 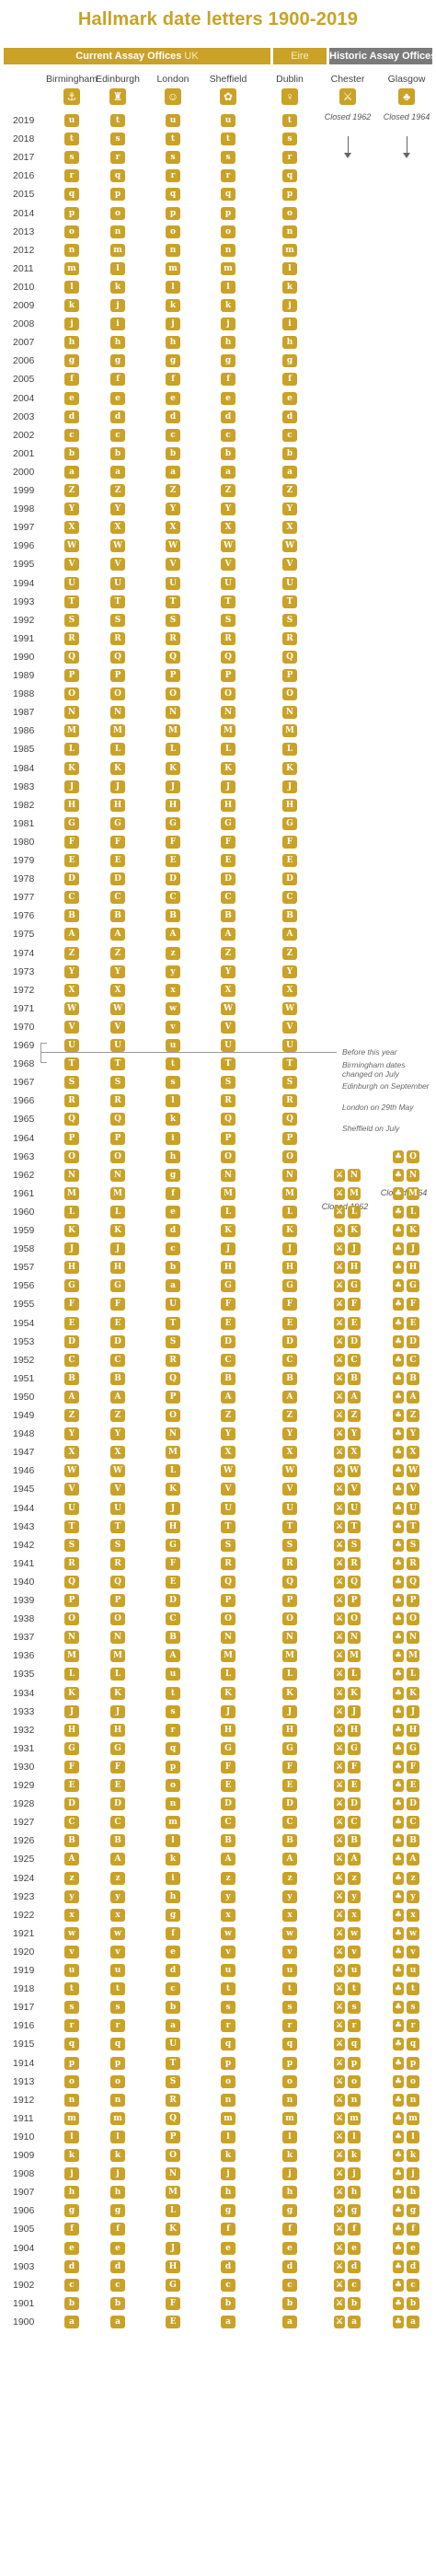 I want to click on date-letter-edinburgh: r, so click(x=117, y=2026).